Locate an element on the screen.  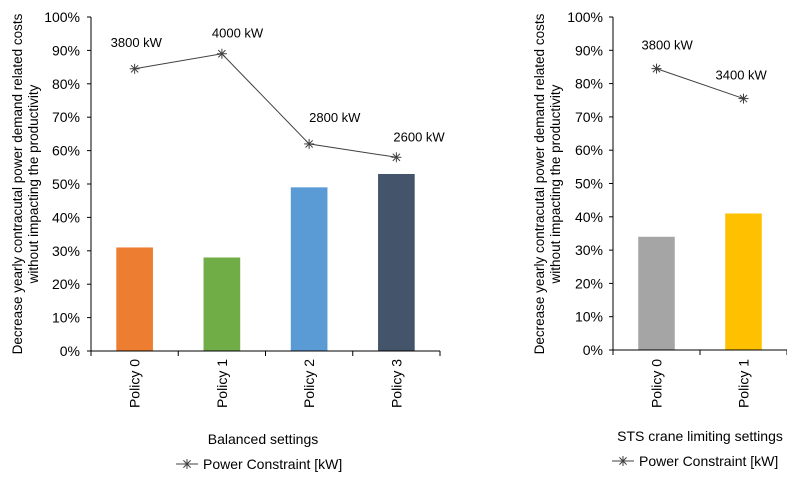
x-axis-title: STS crane limiting settings is located at coordinates (700, 436).